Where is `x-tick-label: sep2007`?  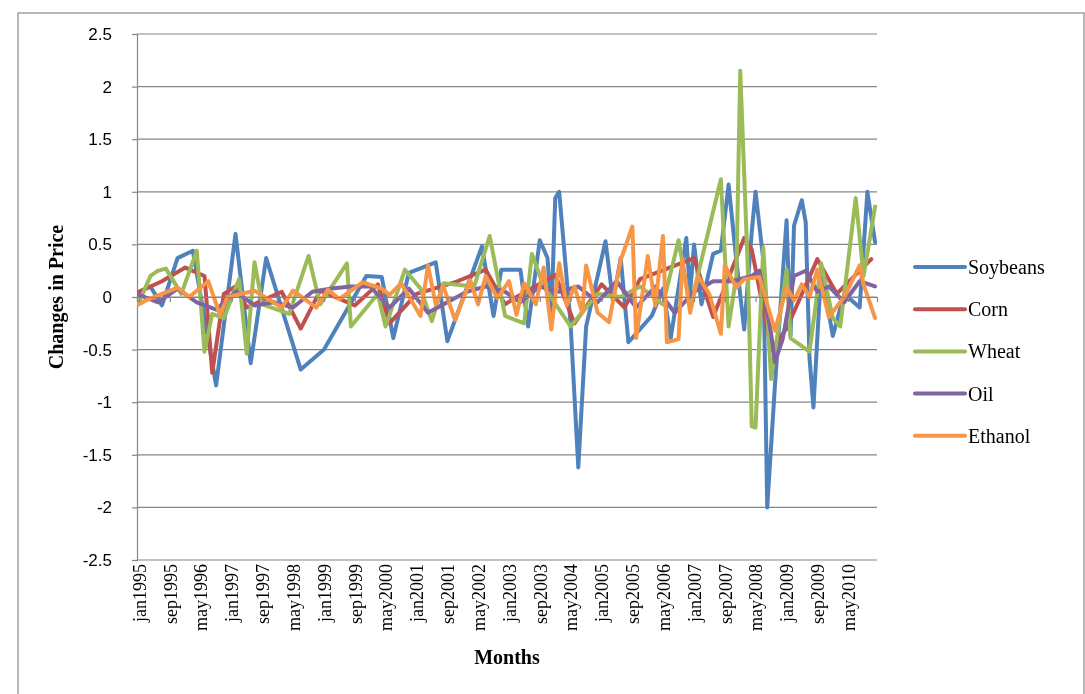 x-tick-label: sep2007 is located at coordinates (725, 594).